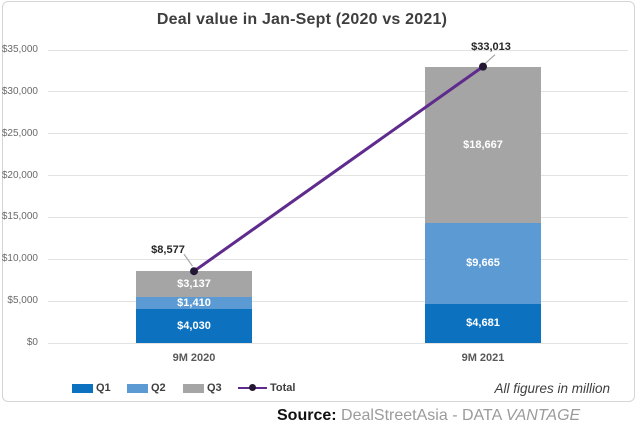 The width and height of the screenshot is (640, 433). Describe the element at coordinates (19, 133) in the screenshot. I see `y-axis-tick-label: $25,000` at that location.